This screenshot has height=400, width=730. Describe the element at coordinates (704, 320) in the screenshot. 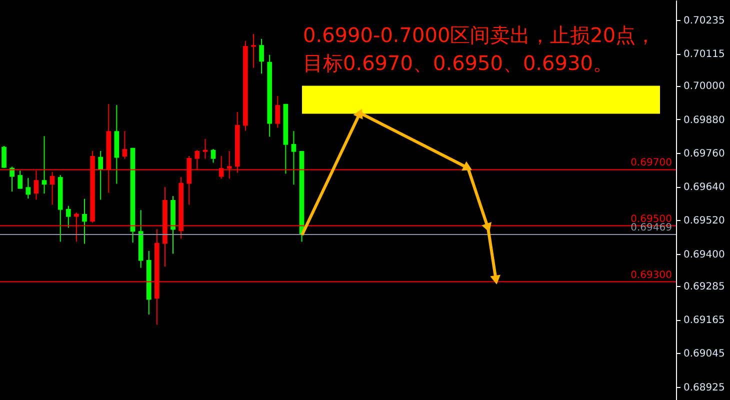

I see `y-tick-label: 0.69165` at that location.